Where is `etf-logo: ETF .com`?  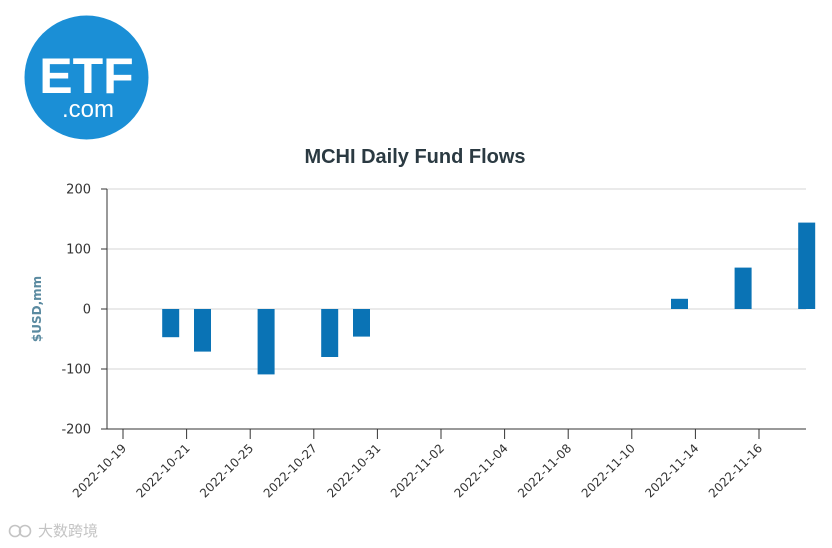
etf-logo: ETF .com is located at coordinates (86, 77).